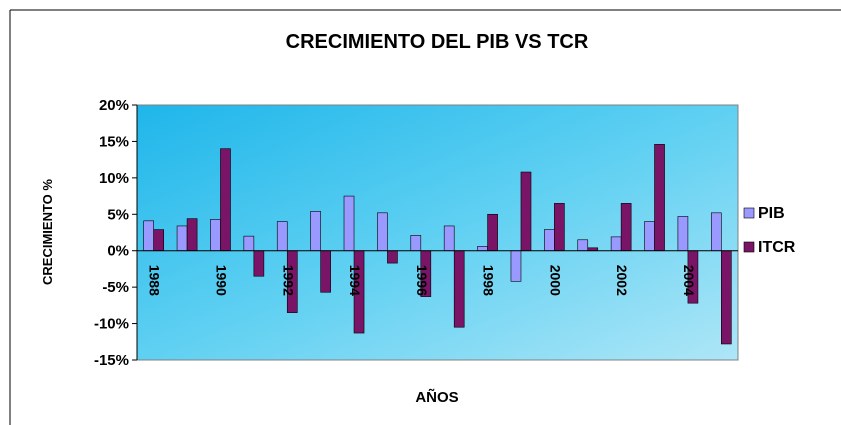  Describe the element at coordinates (221, 280) in the screenshot. I see `x-tick-label: 1990` at that location.